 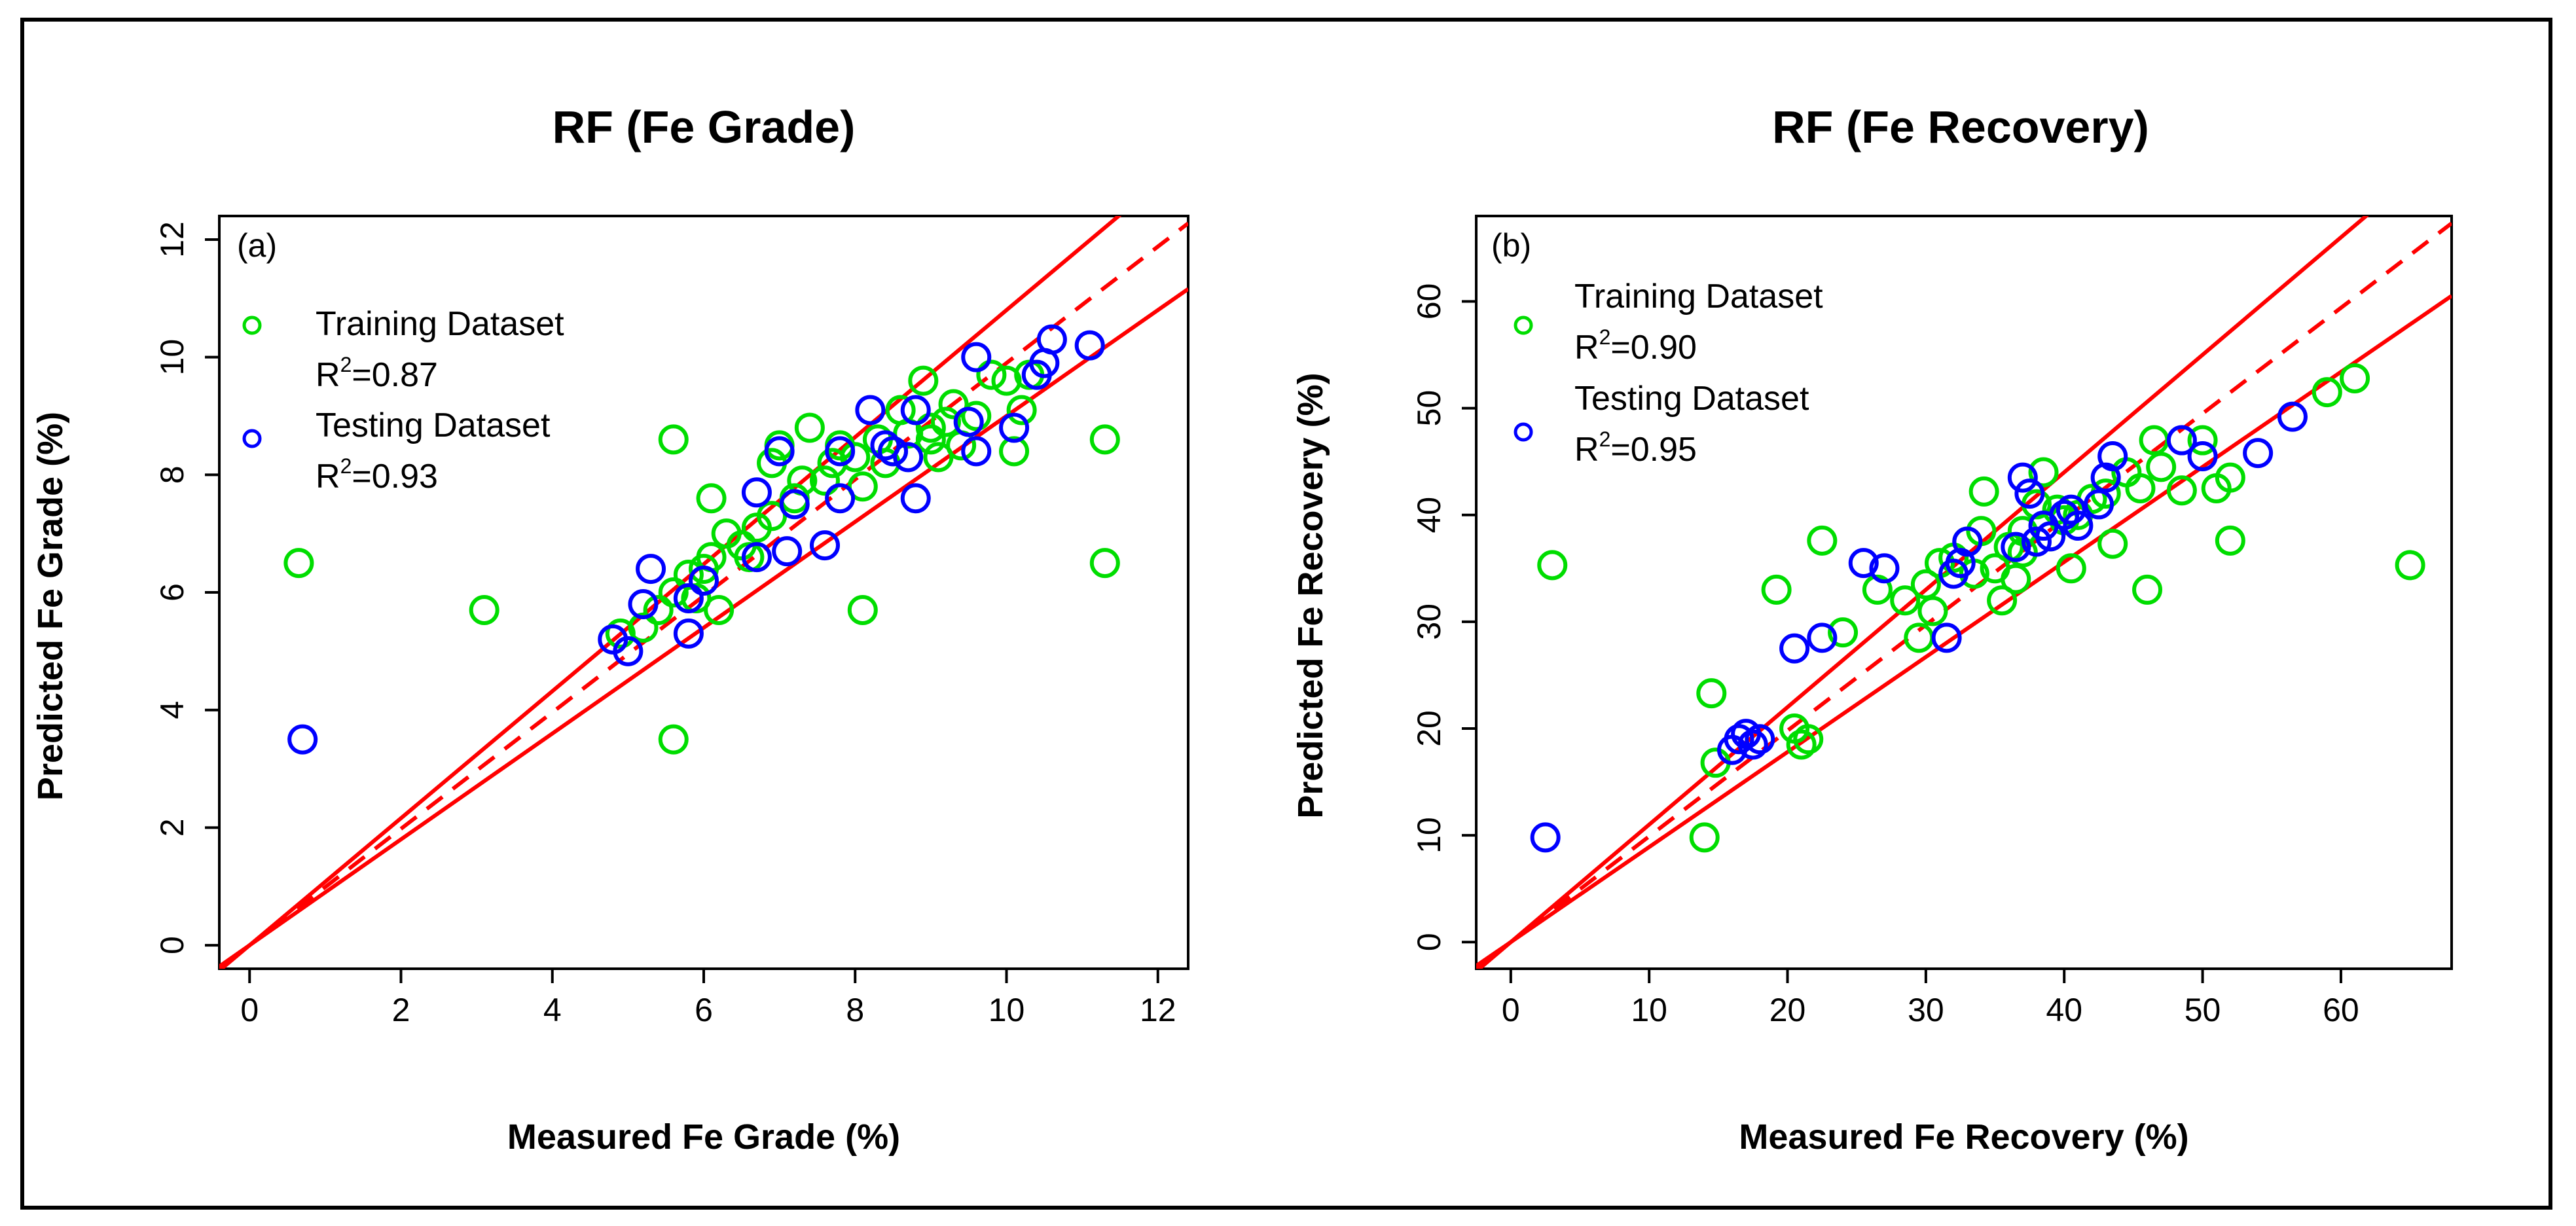 What do you see at coordinates (172, 357) in the screenshot?
I see `y-tick-label: 10` at bounding box center [172, 357].